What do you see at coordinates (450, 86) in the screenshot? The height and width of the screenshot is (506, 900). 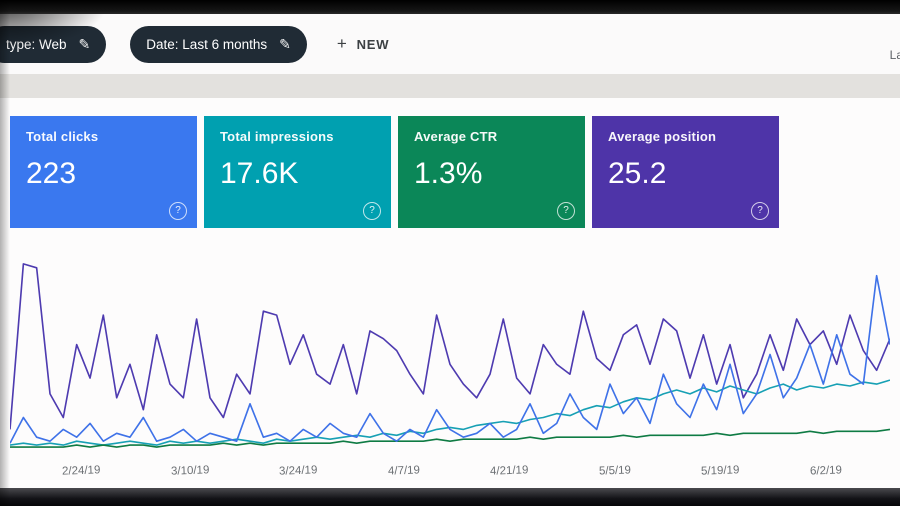 I see `toolbar-separator-band` at bounding box center [450, 86].